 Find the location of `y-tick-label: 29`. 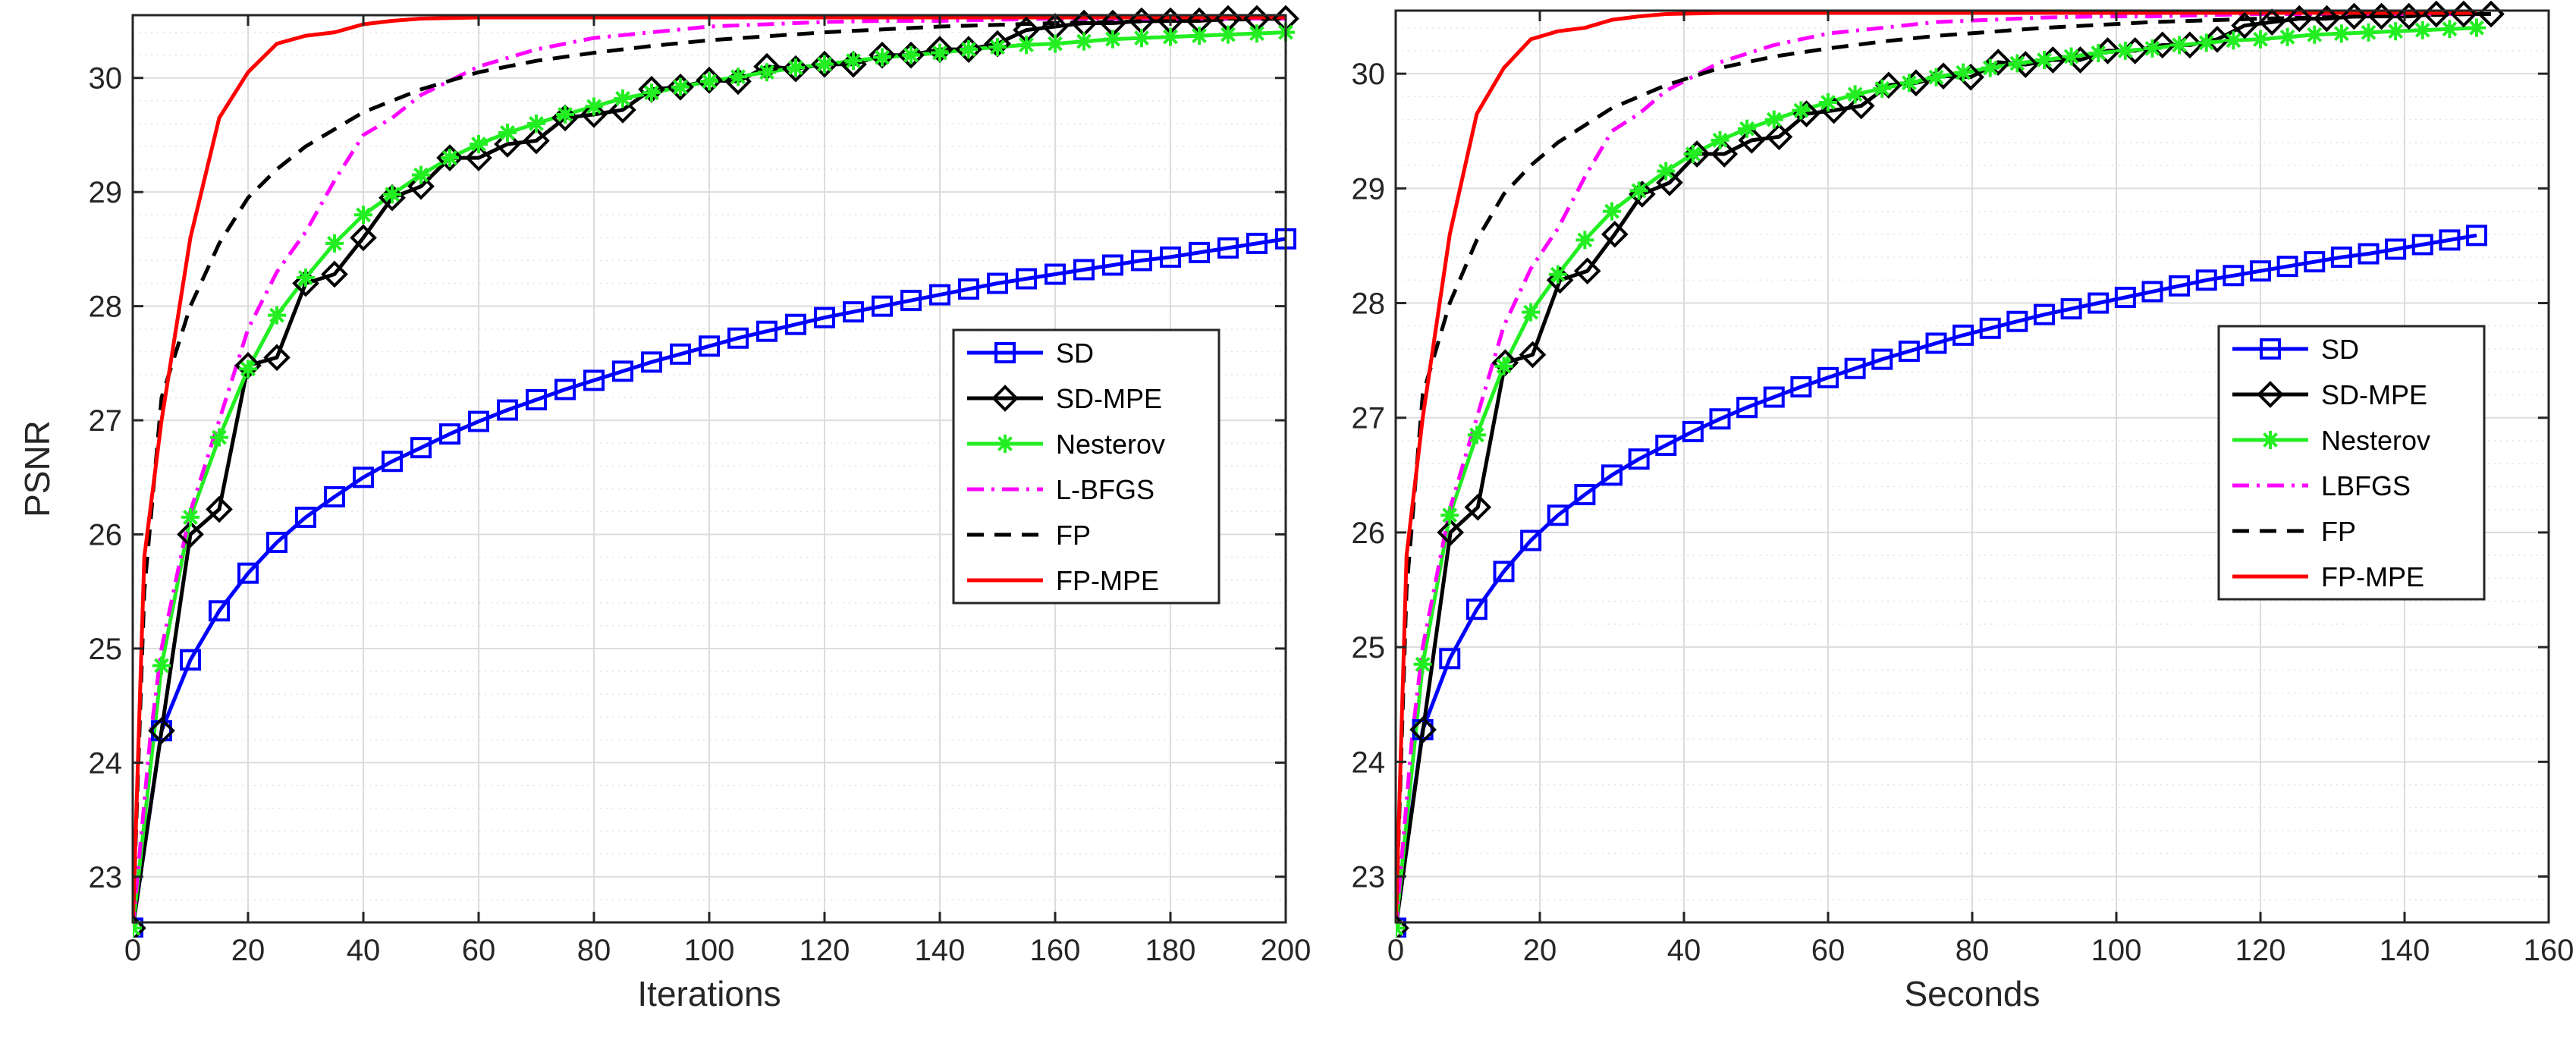

y-tick-label: 29 is located at coordinates (106, 192).